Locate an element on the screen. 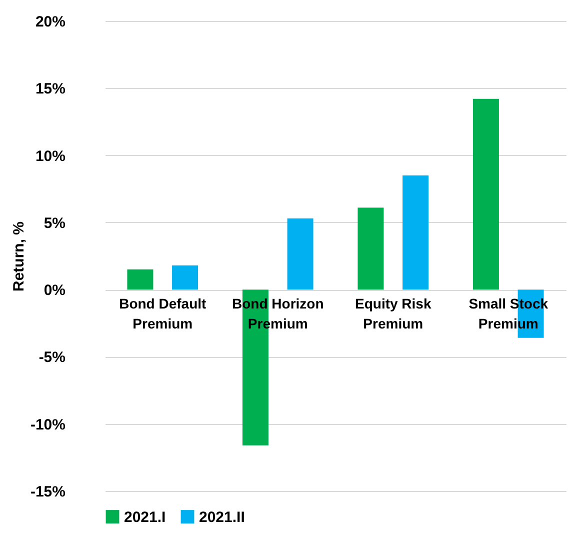 The height and width of the screenshot is (533, 574). legend-label: 2021.I is located at coordinates (145, 517).